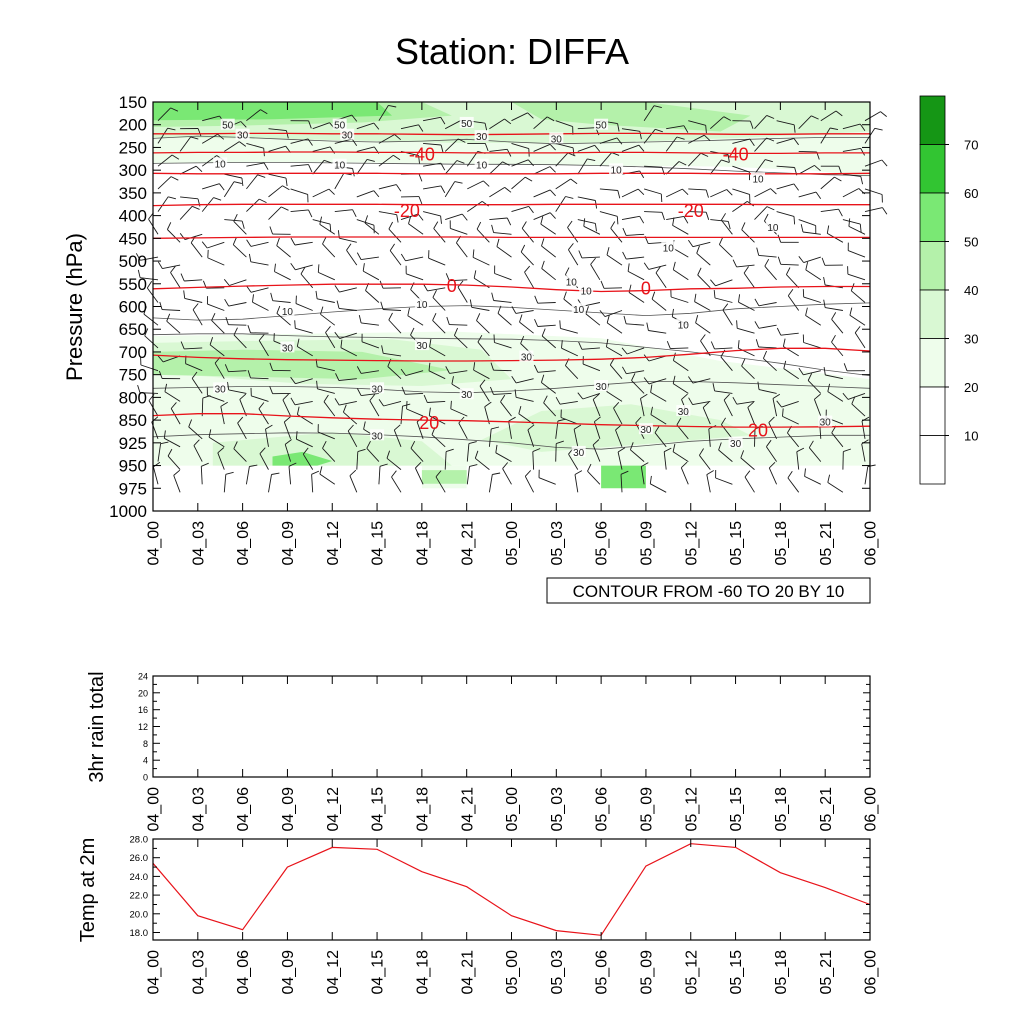 Image resolution: width=1024 pixels, height=1024 pixels. What do you see at coordinates (669, 248) in the screenshot?
I see `humidity-contour-label: 10` at bounding box center [669, 248].